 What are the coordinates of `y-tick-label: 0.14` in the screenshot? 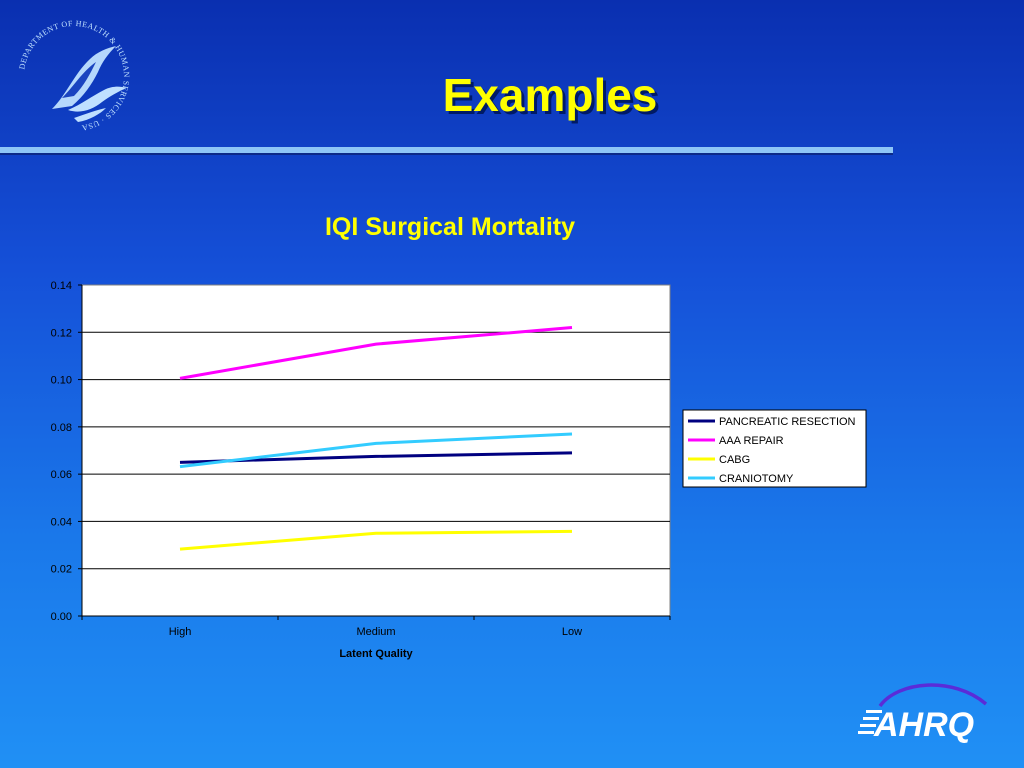 It's located at (61, 286).